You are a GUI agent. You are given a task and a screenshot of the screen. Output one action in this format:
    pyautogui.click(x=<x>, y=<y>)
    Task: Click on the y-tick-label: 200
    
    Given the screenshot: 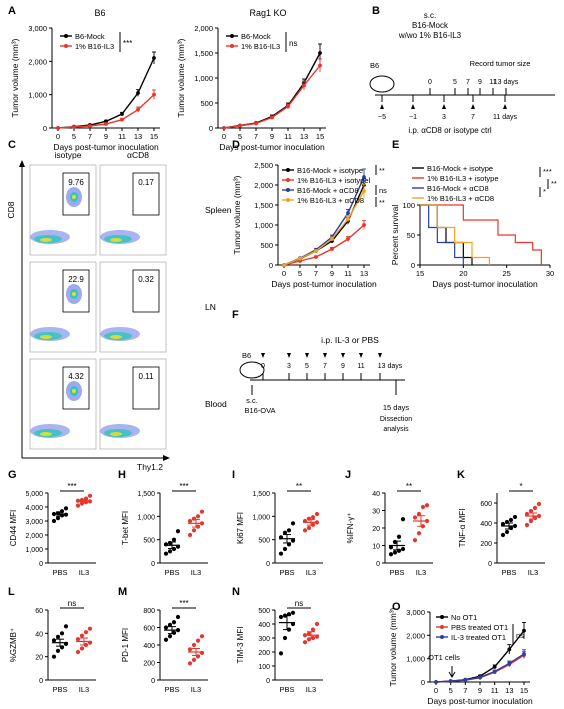 What is the action you would take?
    pyautogui.click(x=486, y=544)
    